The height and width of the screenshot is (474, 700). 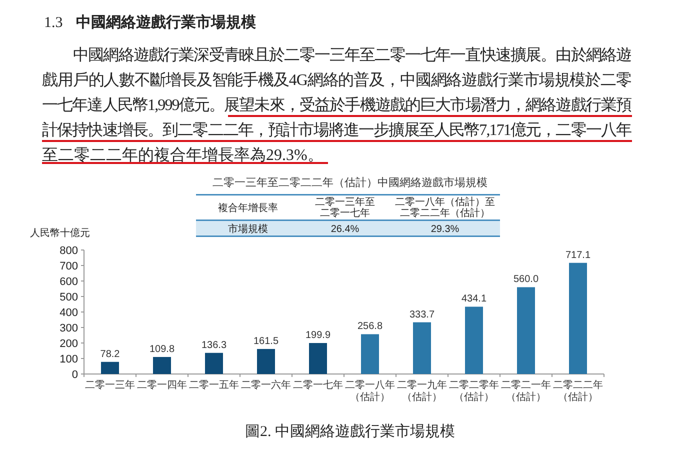 What do you see at coordinates (445, 229) in the screenshot?
I see `text: 29.3%` at bounding box center [445, 229].